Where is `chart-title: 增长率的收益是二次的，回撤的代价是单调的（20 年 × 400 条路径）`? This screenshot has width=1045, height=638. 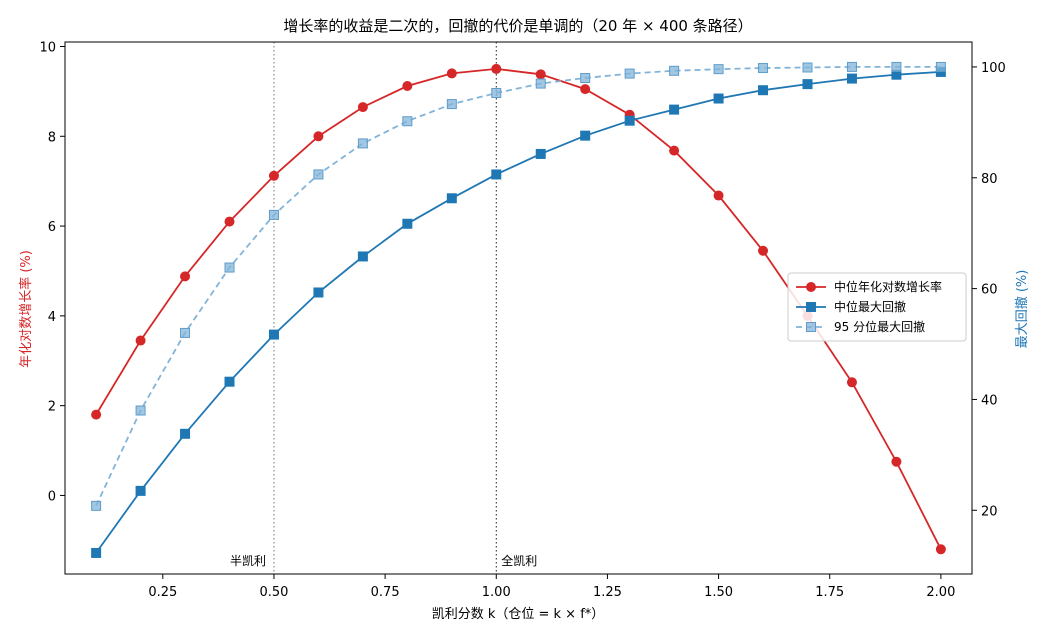
chart-title: 增长率的收益是二次的，回撤的代价是单调的（20 年 × 400 条路径） is located at coordinates (517, 26).